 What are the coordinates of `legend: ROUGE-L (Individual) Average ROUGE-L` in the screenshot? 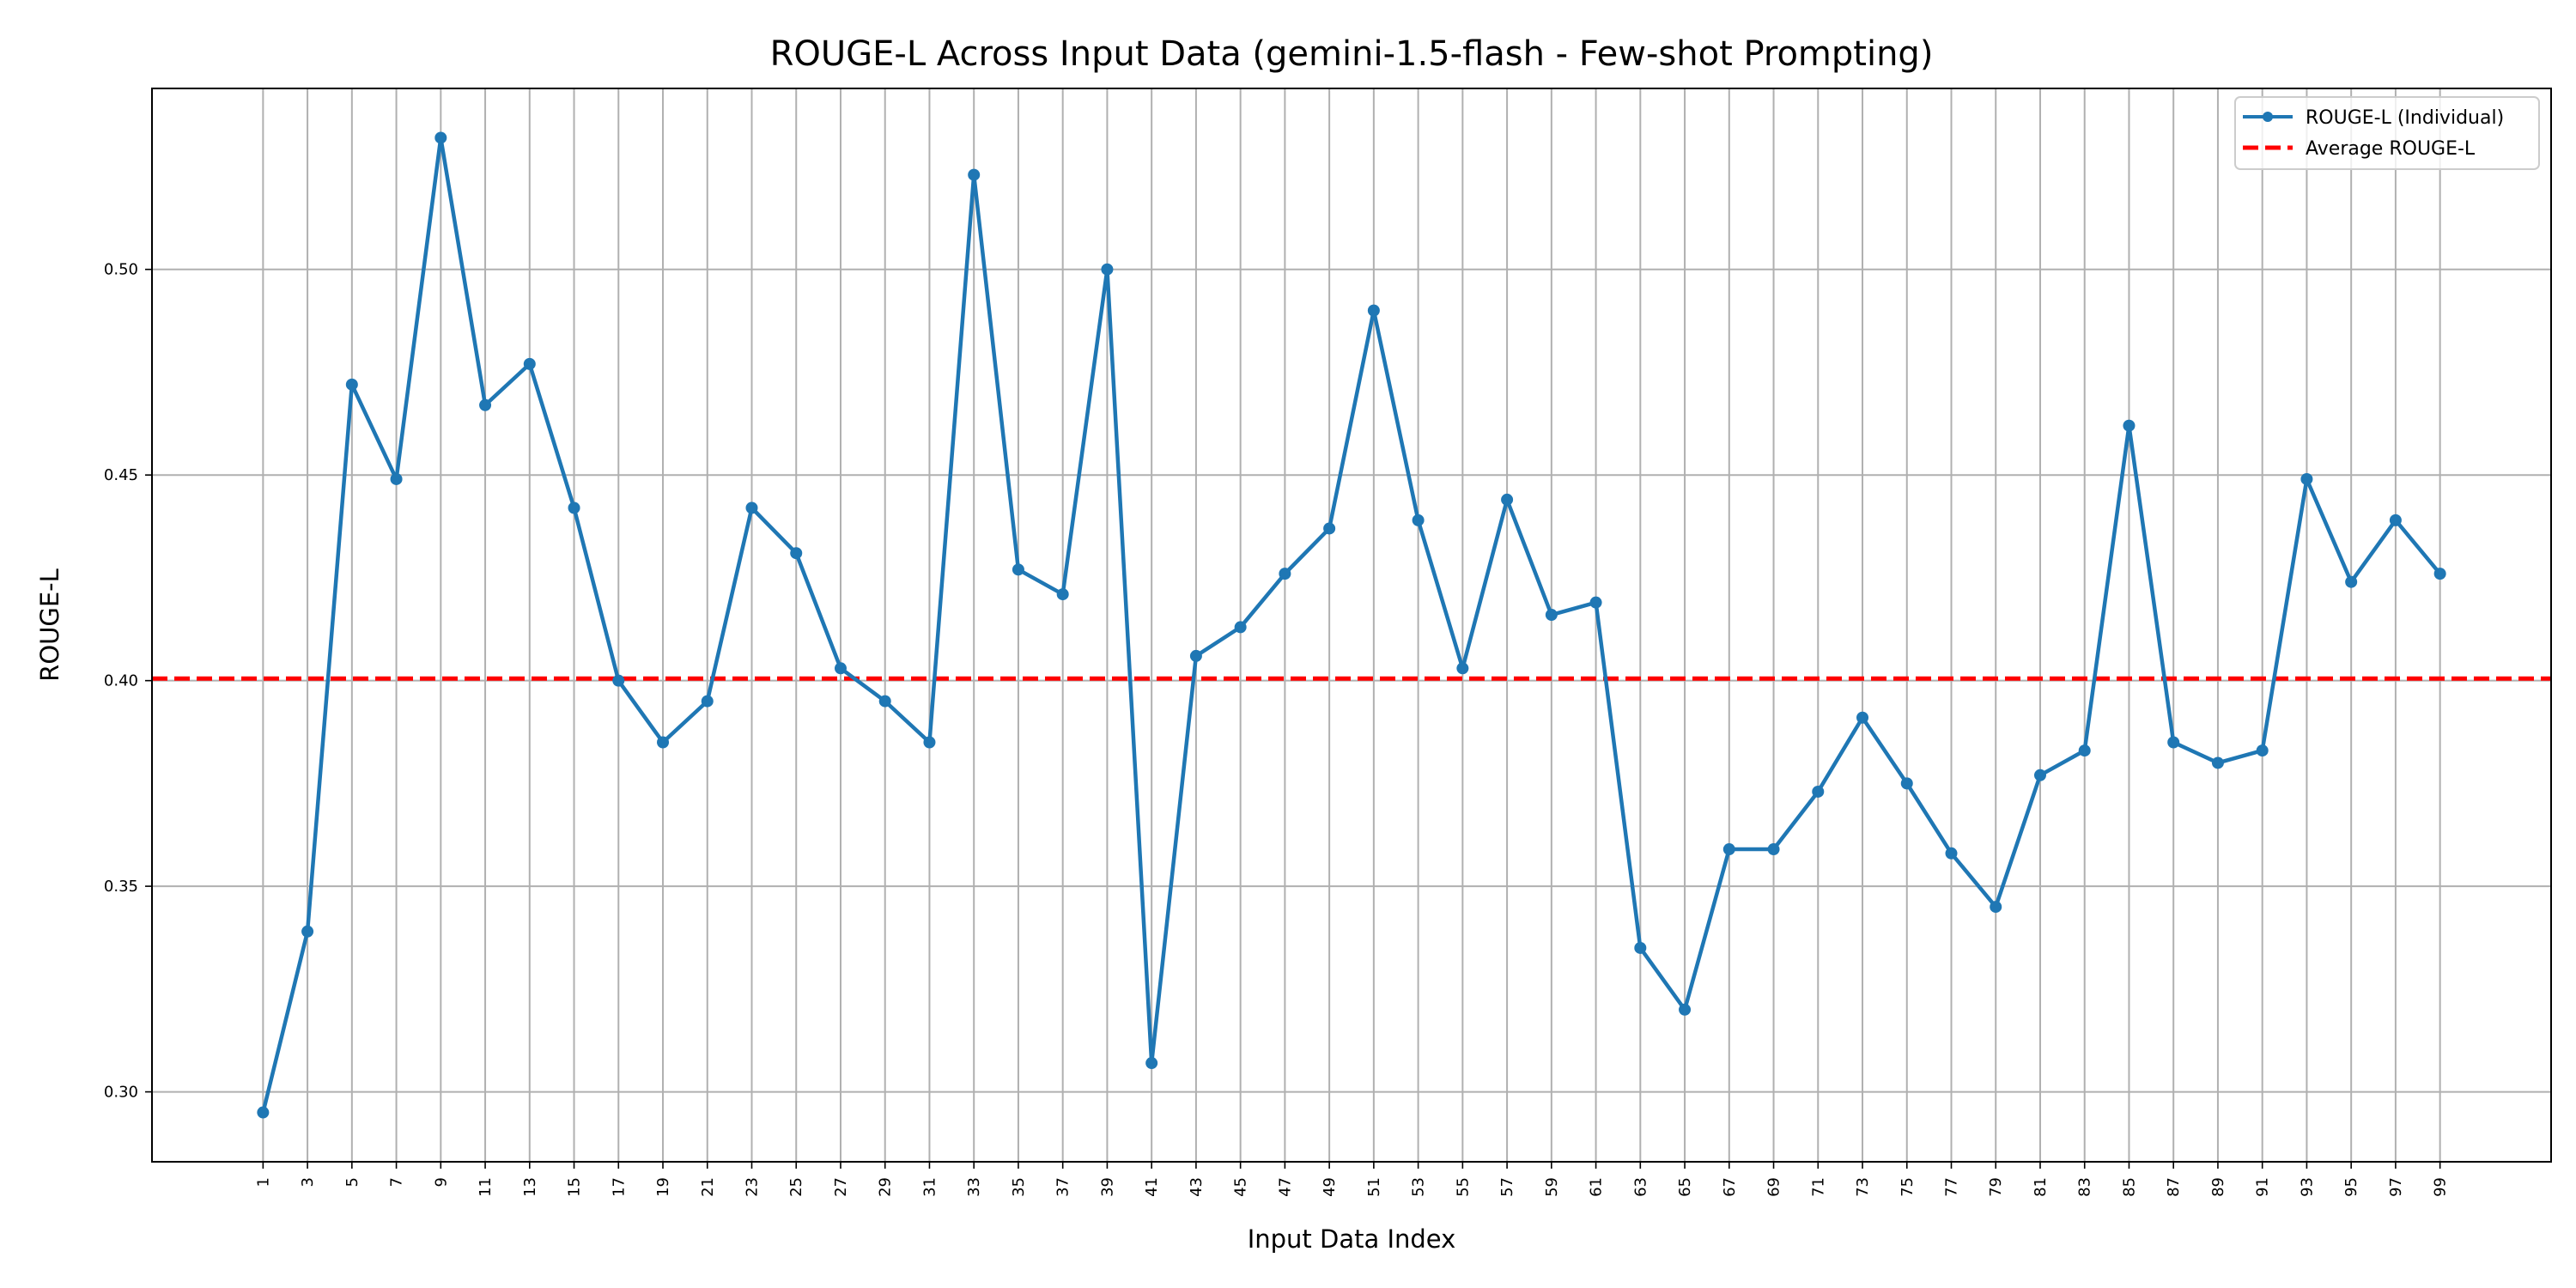 It's located at (2387, 133).